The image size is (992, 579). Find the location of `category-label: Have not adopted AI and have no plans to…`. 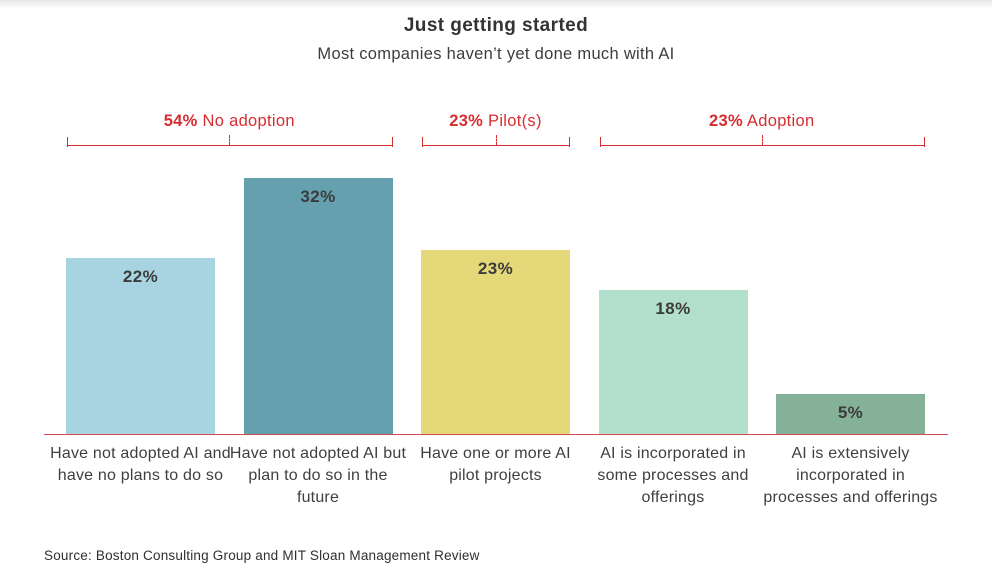

category-label: Have not adopted AI and have no plans to… is located at coordinates (140, 464).